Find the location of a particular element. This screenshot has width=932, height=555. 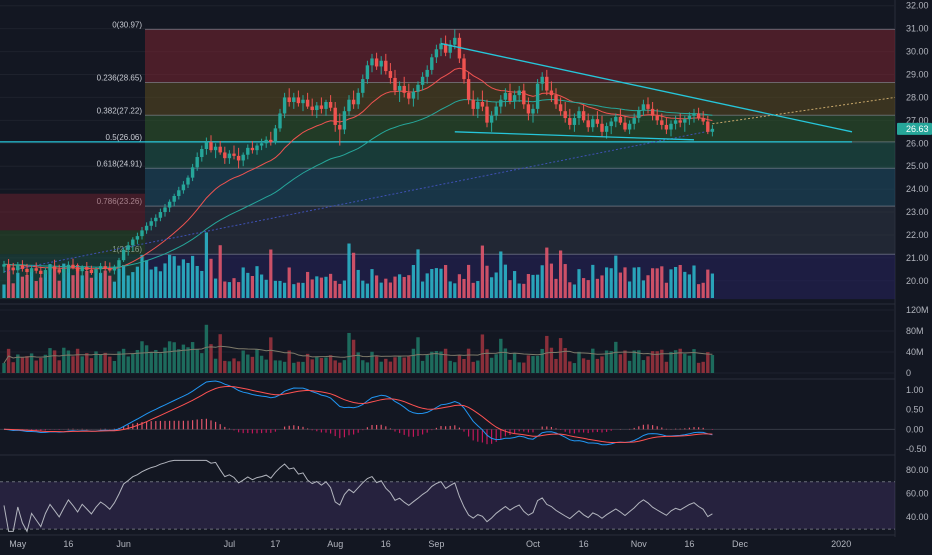

time-tick-label: Oct is located at coordinates (533, 544).